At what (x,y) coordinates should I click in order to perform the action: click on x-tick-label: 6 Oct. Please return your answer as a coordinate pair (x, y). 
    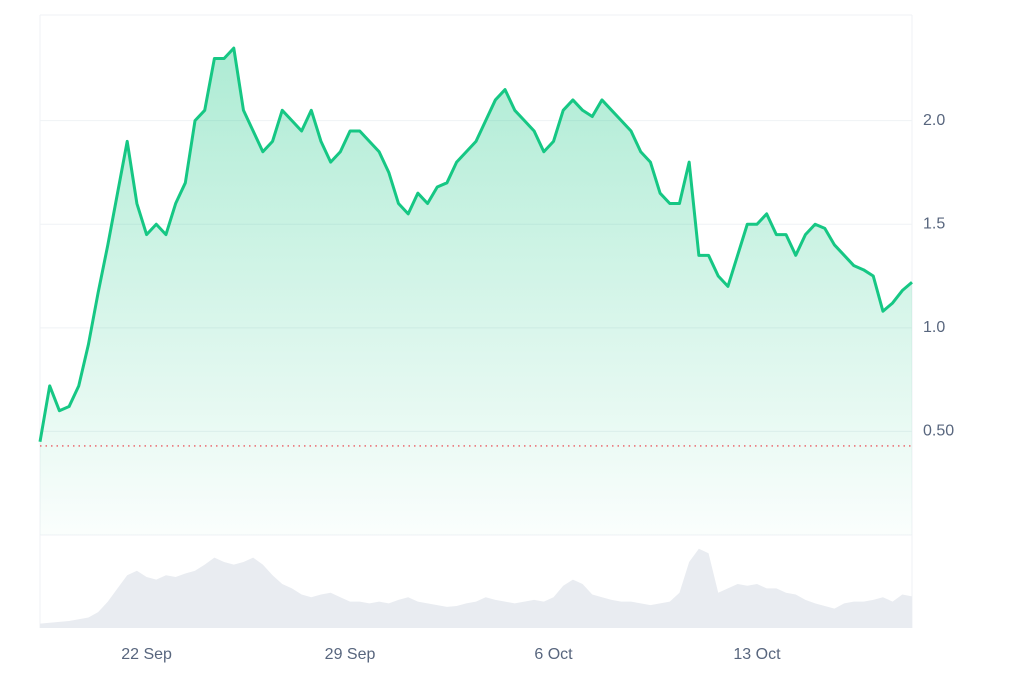
    Looking at the image, I should click on (553, 654).